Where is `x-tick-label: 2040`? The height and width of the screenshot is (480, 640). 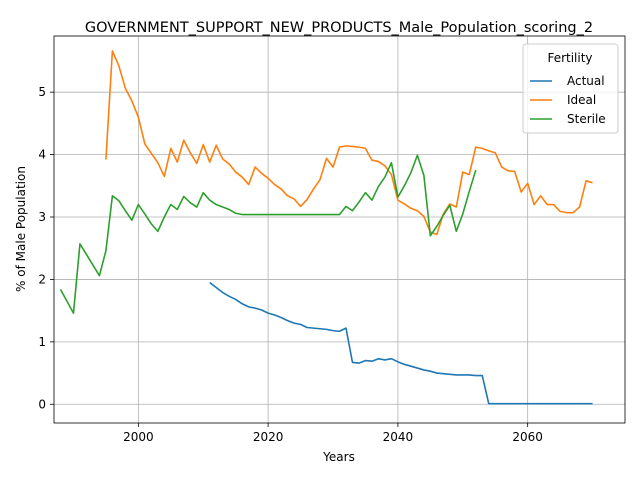 x-tick-label: 2040 is located at coordinates (398, 437).